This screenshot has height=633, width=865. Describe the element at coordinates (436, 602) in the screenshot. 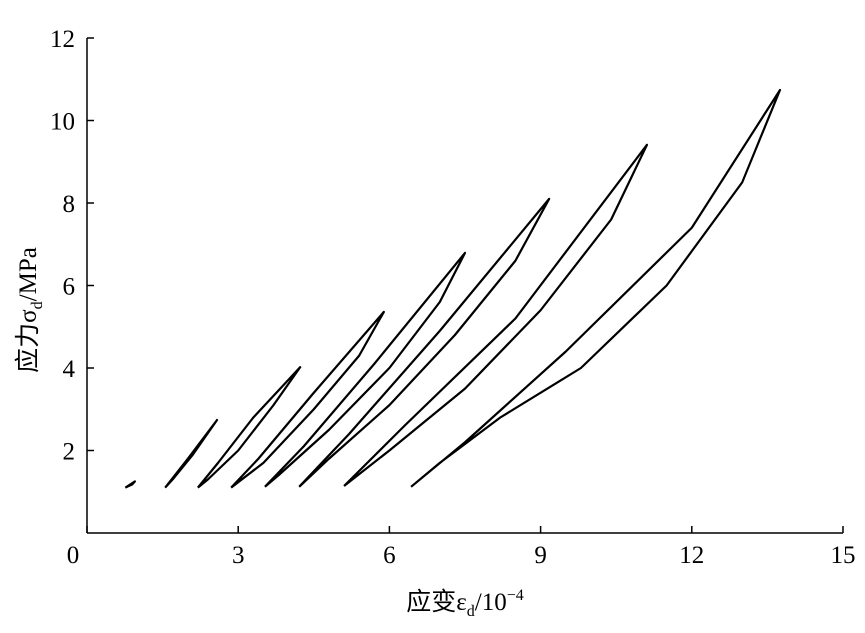

I see `x-label-part: 应变ε` at that location.